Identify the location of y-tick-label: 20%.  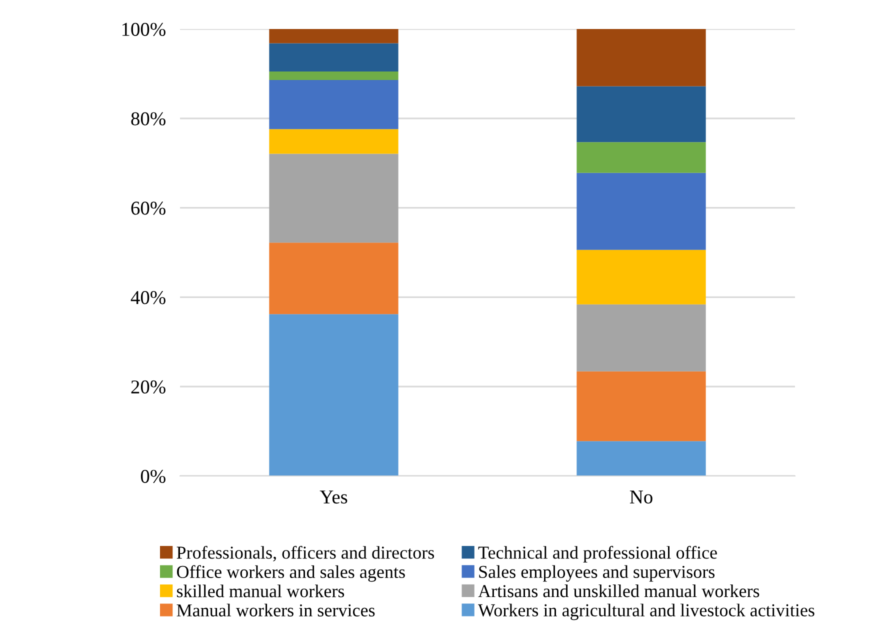
(148, 387).